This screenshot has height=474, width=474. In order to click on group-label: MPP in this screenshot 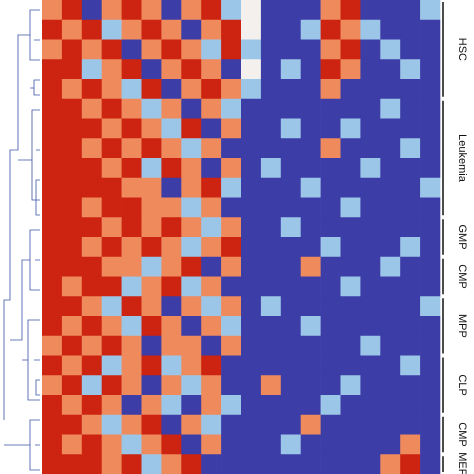, I will do `click(462, 326)`.